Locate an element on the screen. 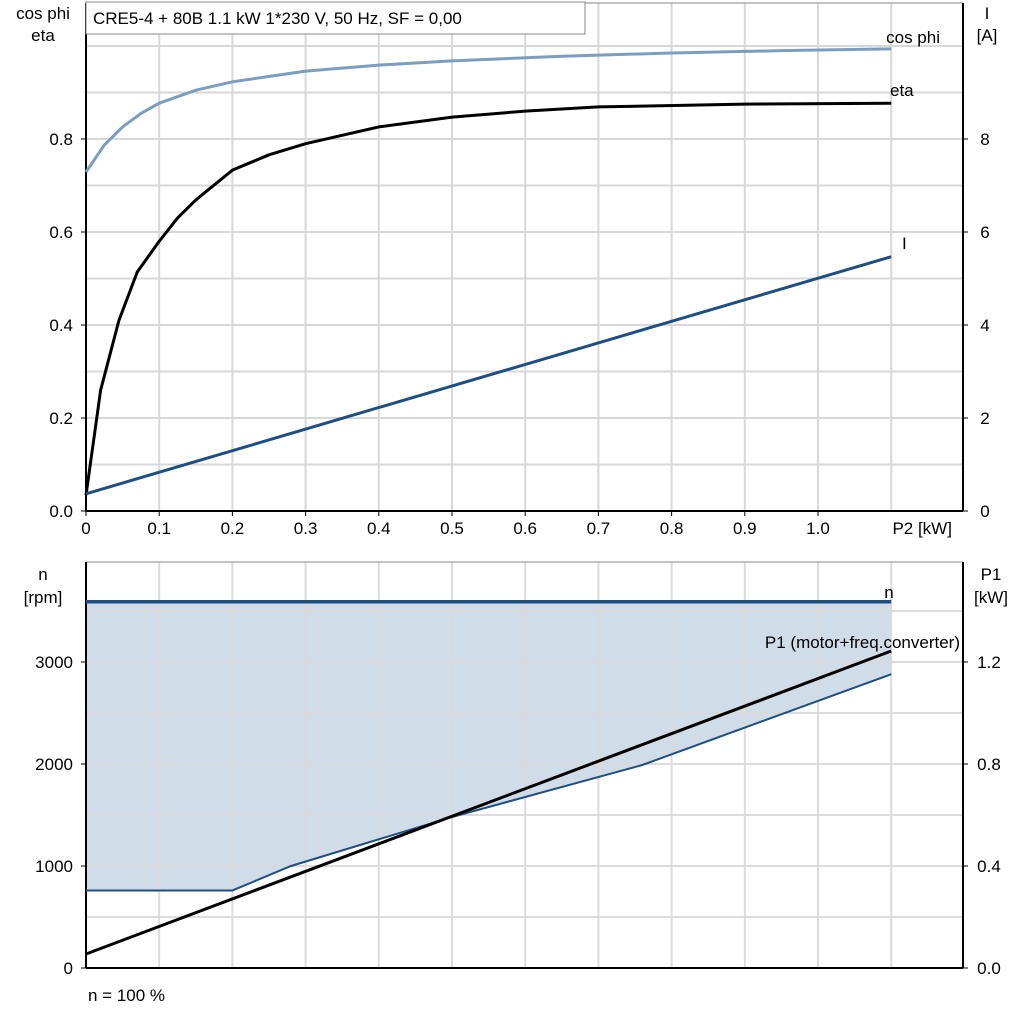  y-right-tick-label: 1.2 is located at coordinates (989, 662).